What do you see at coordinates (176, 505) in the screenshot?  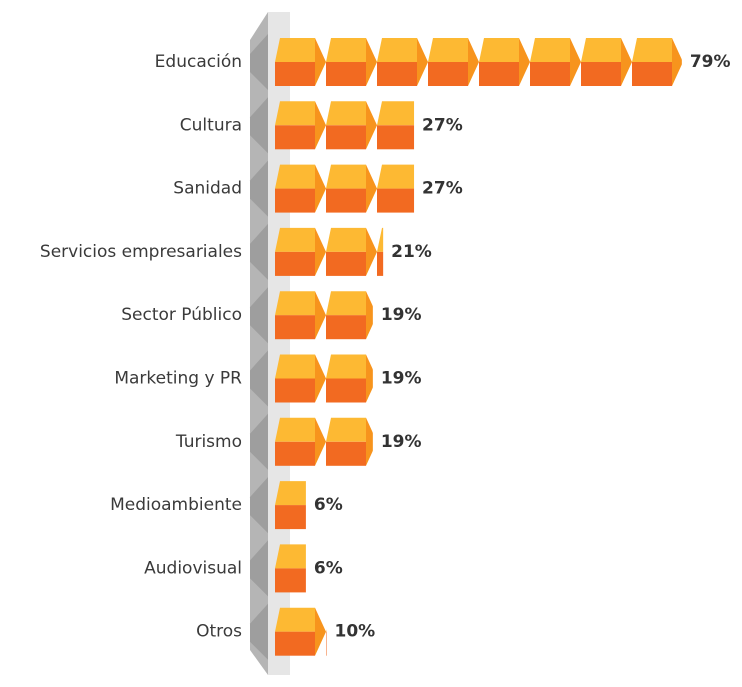 I see `category-label: Medioambiente` at bounding box center [176, 505].